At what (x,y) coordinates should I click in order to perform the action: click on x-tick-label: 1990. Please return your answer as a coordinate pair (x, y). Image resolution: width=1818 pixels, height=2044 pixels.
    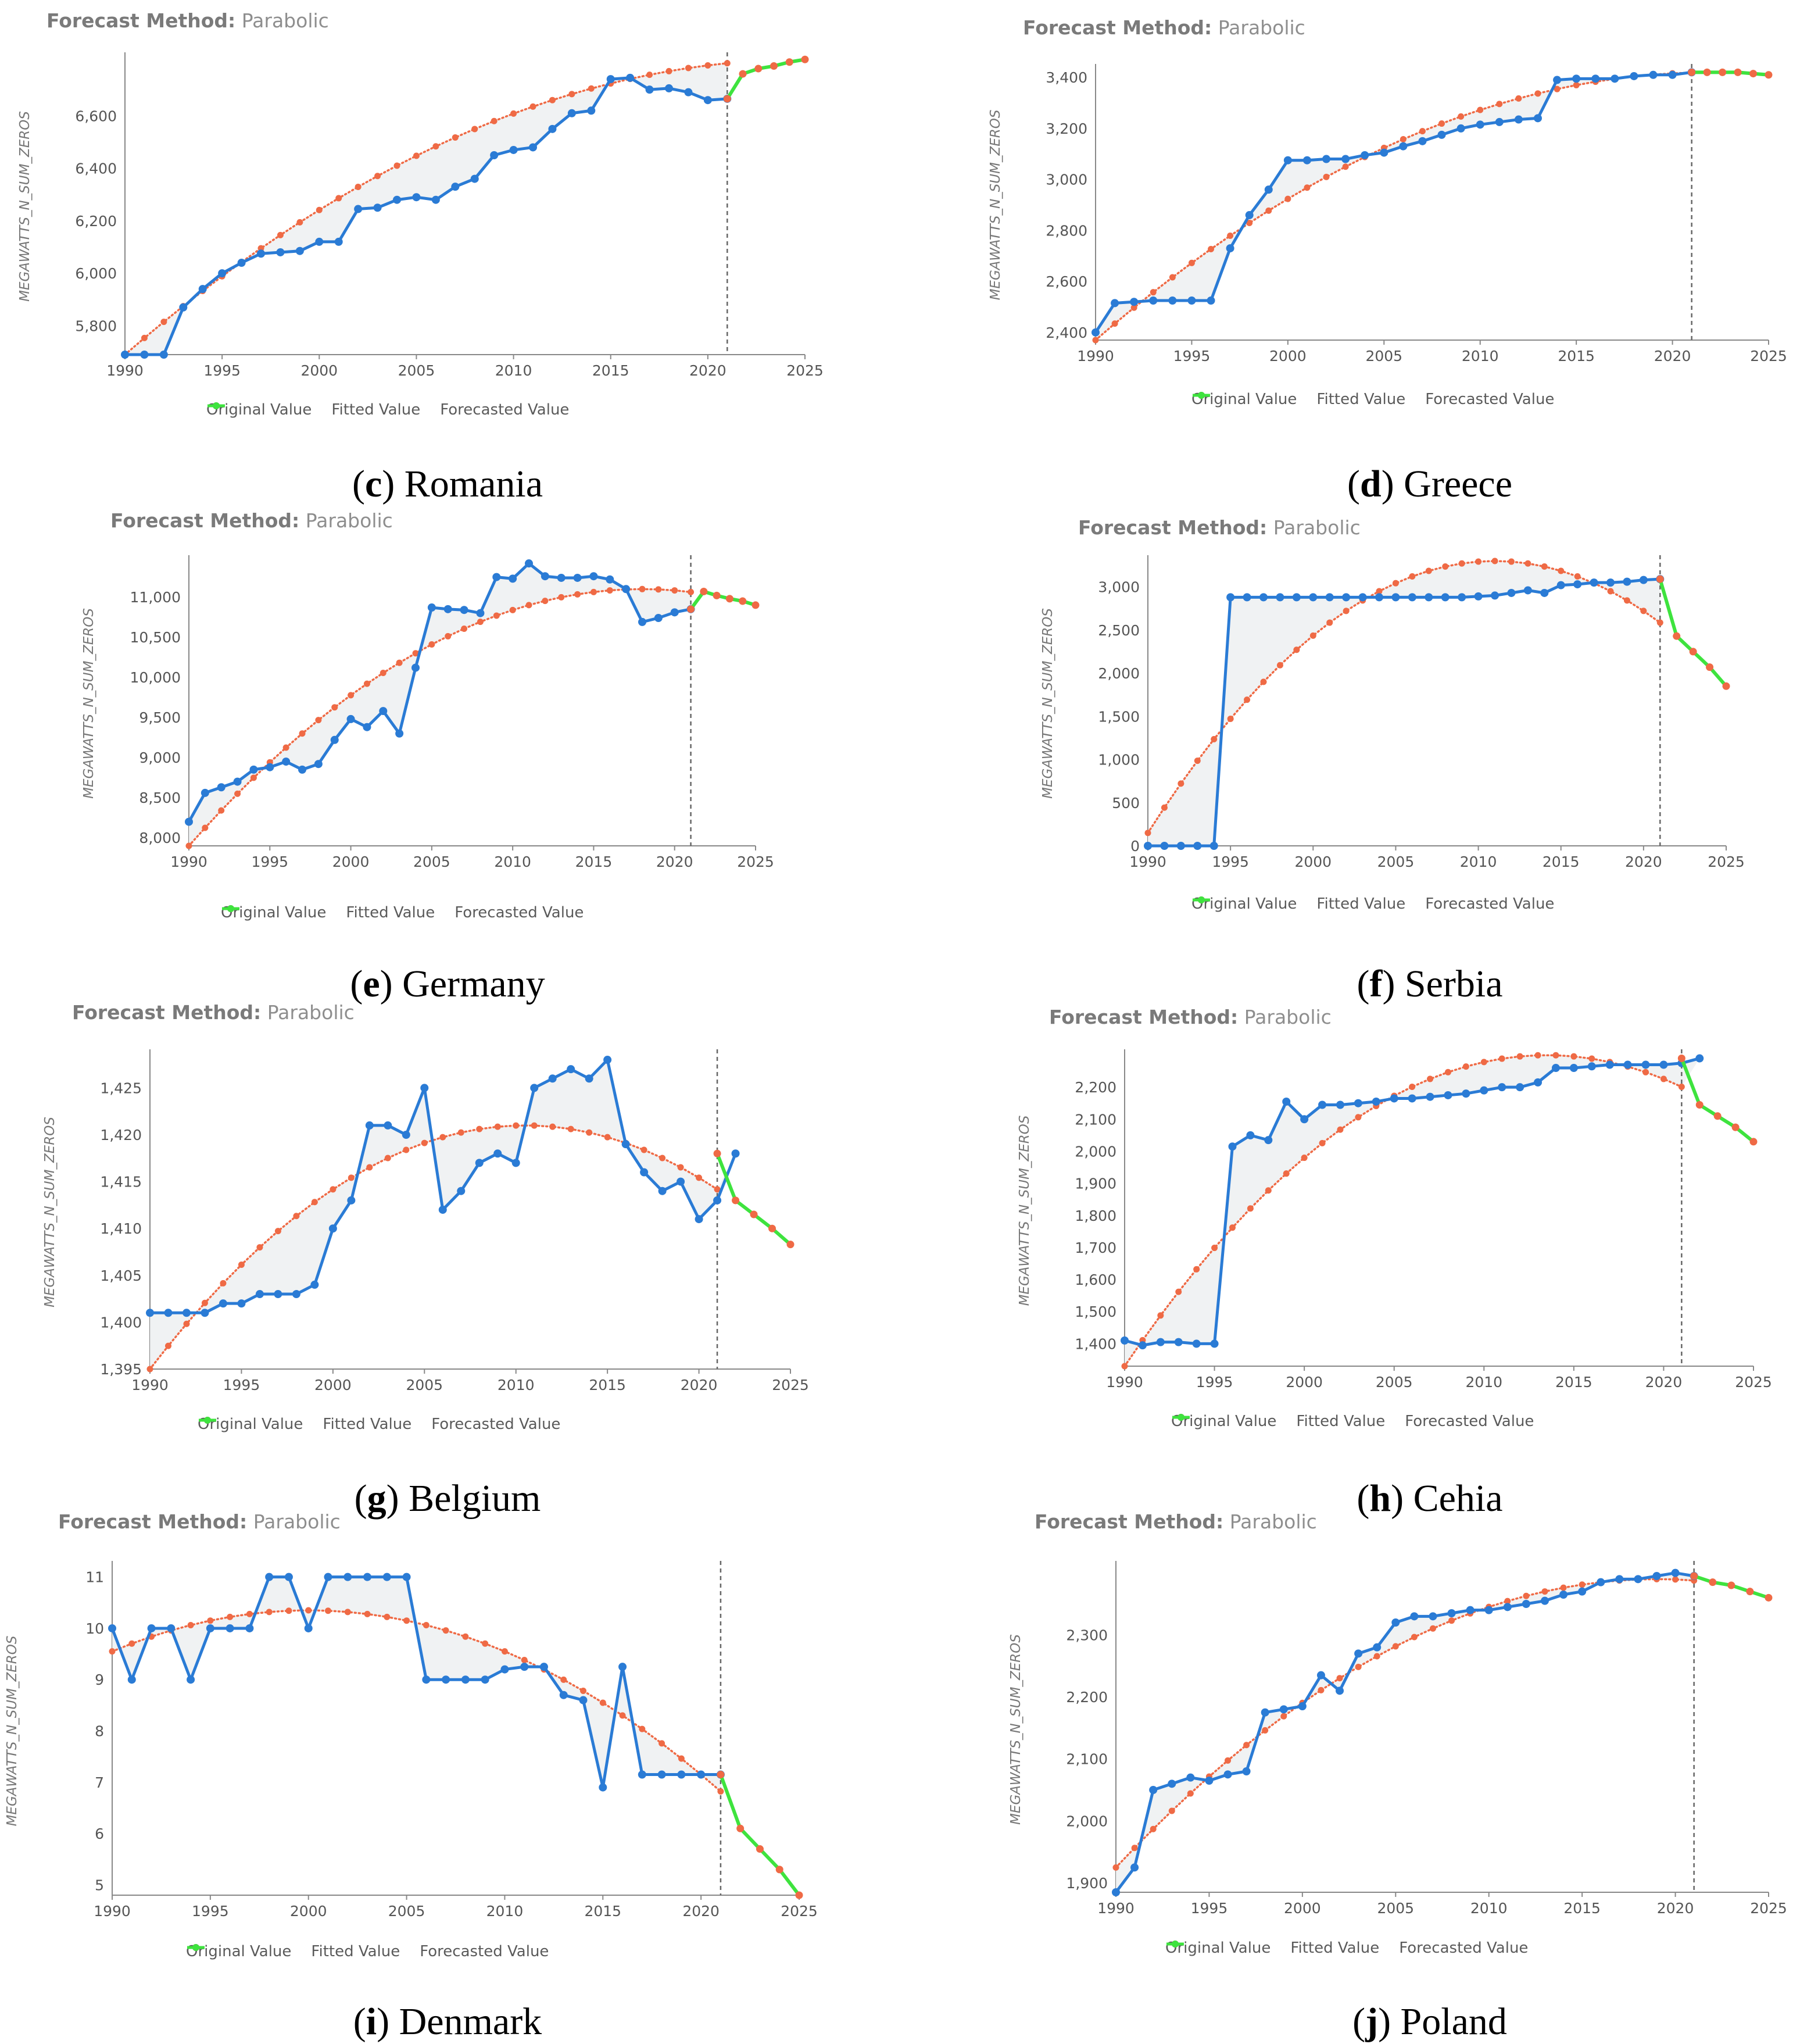
    Looking at the image, I should click on (1116, 1908).